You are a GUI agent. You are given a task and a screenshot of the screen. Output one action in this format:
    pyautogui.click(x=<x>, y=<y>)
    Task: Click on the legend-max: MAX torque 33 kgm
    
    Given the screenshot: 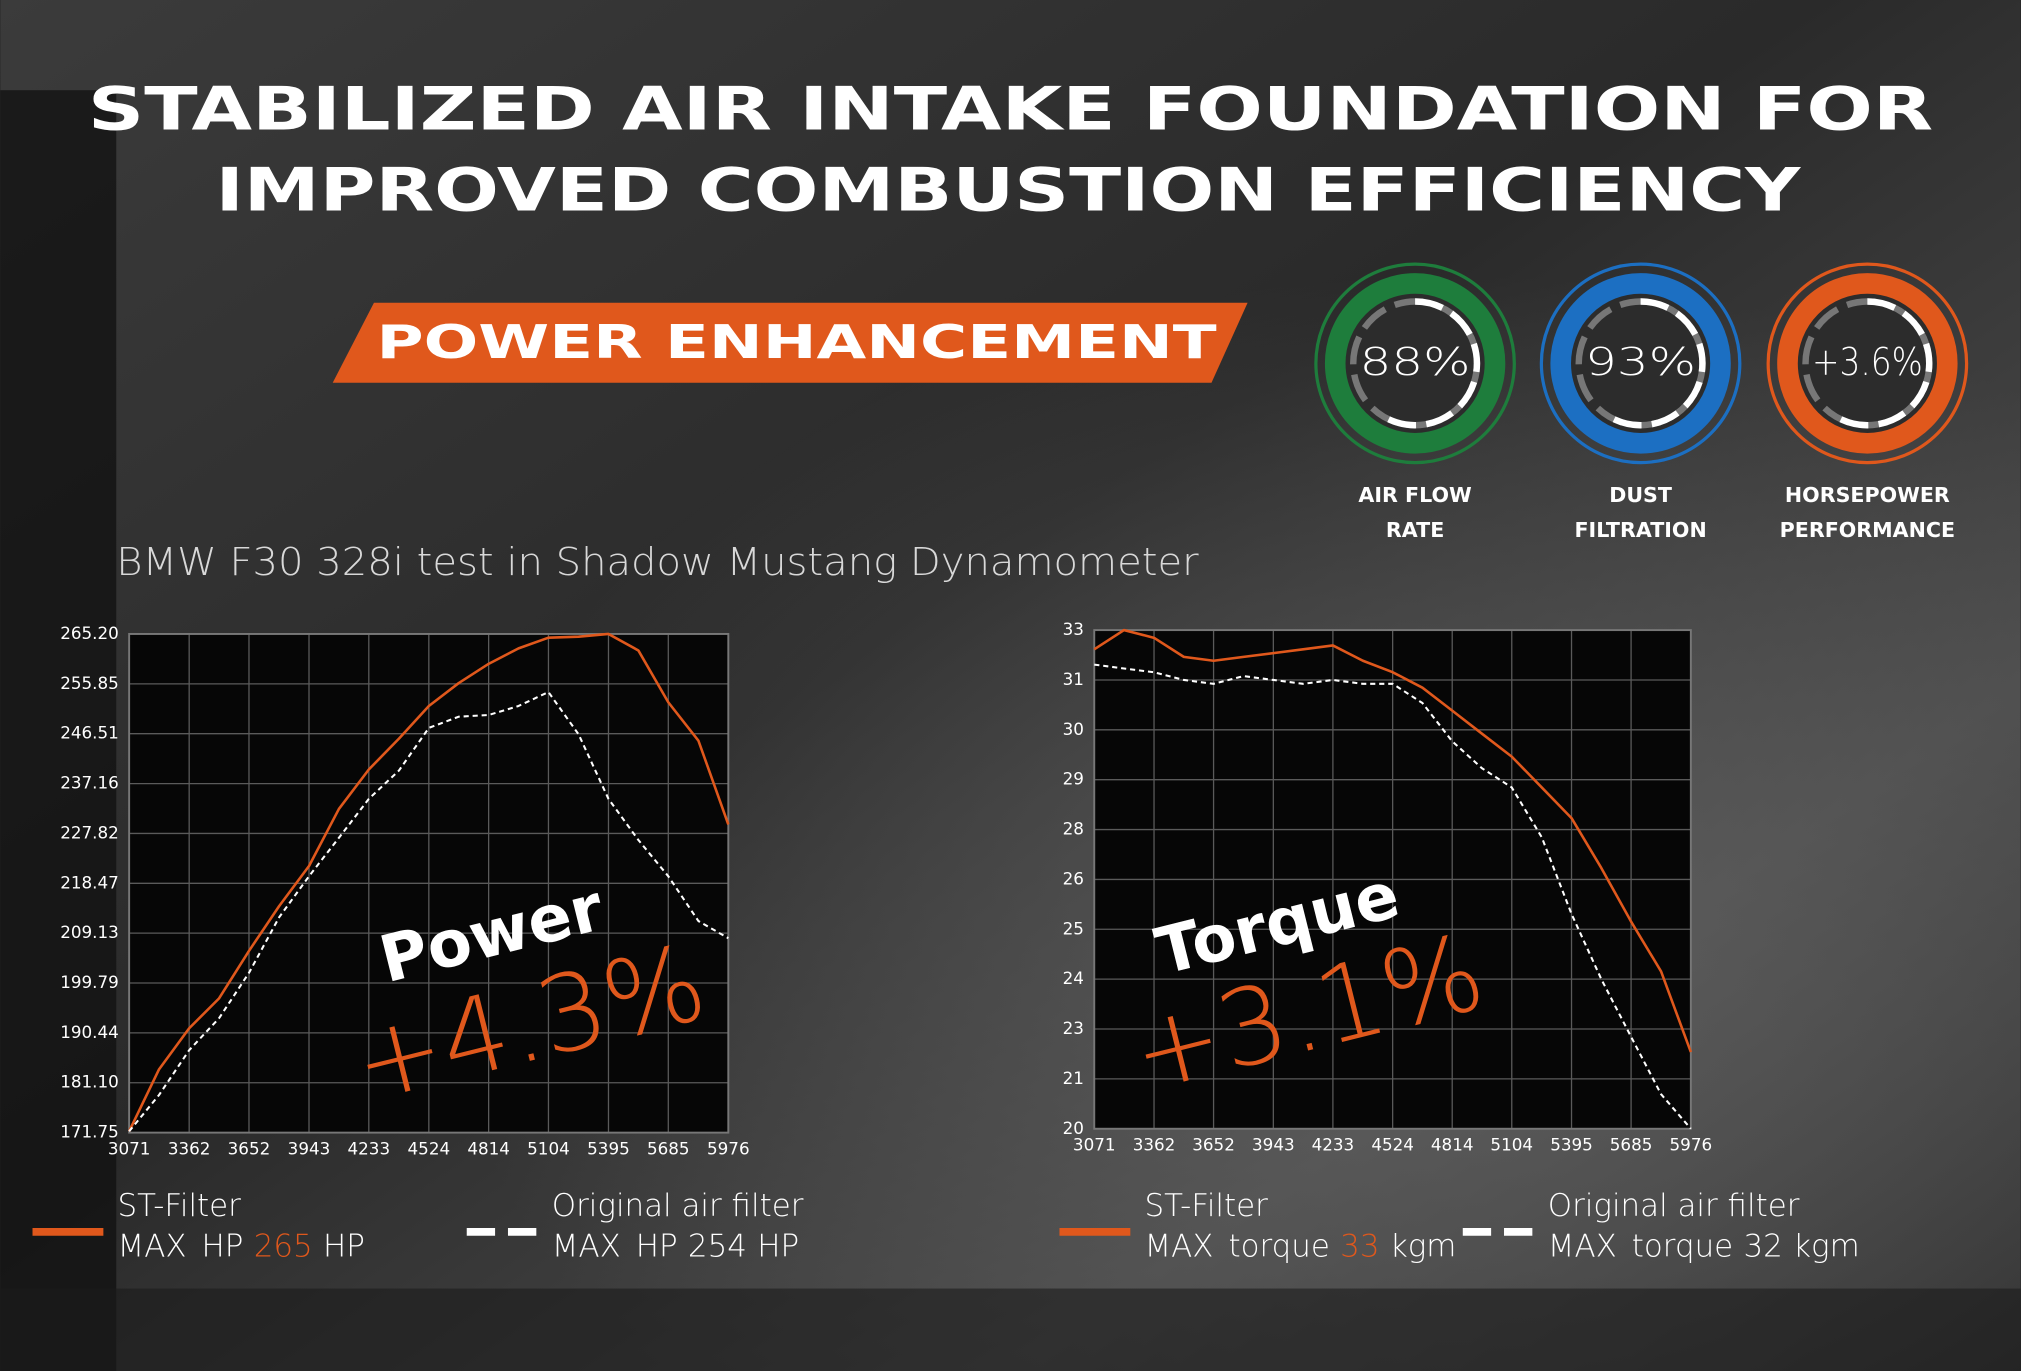 What is the action you would take?
    pyautogui.click(x=1301, y=1246)
    